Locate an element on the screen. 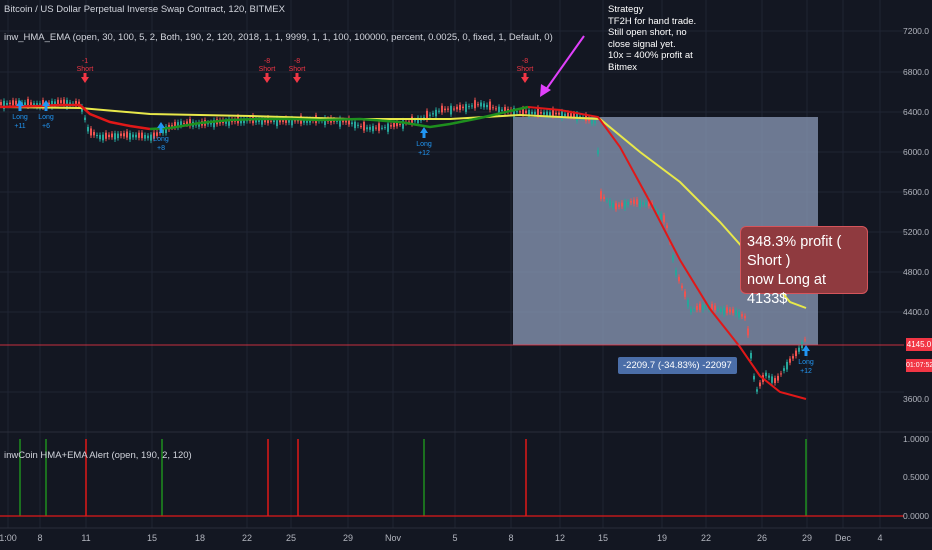  time-scale: 1:00 8 11 15 18 22 25 29 Nov 5 8 12 15 19 22 26 29 Dec 4 is located at coordinates (441, 538).